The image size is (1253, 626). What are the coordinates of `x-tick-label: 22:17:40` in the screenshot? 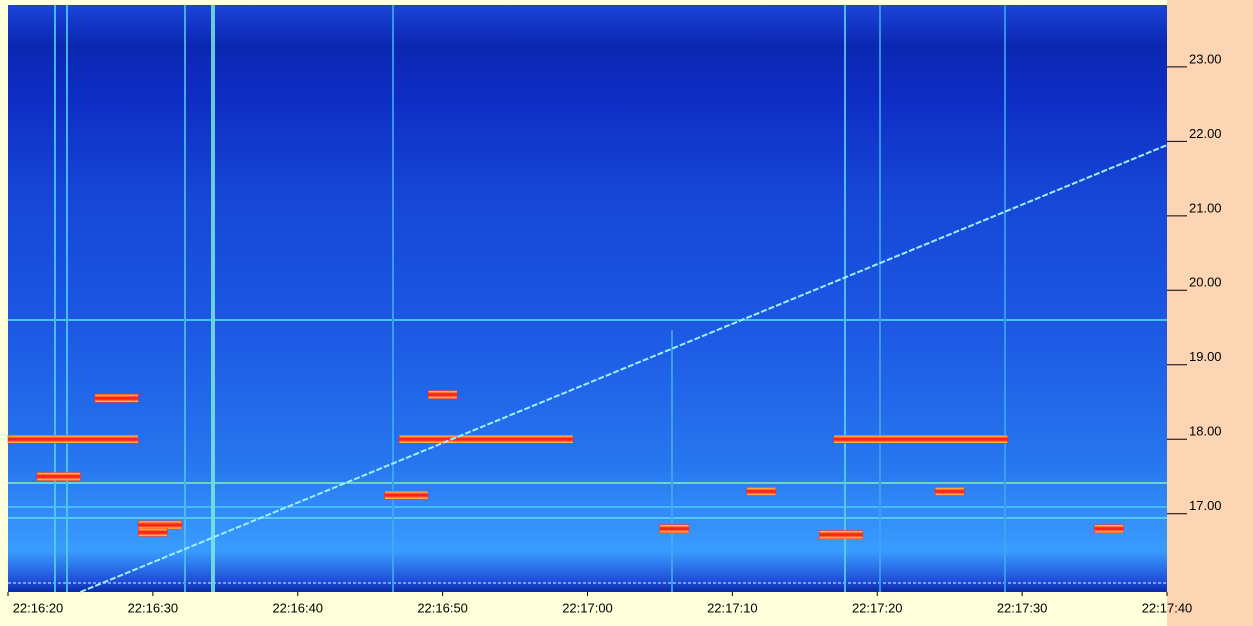 It's located at (1167, 607).